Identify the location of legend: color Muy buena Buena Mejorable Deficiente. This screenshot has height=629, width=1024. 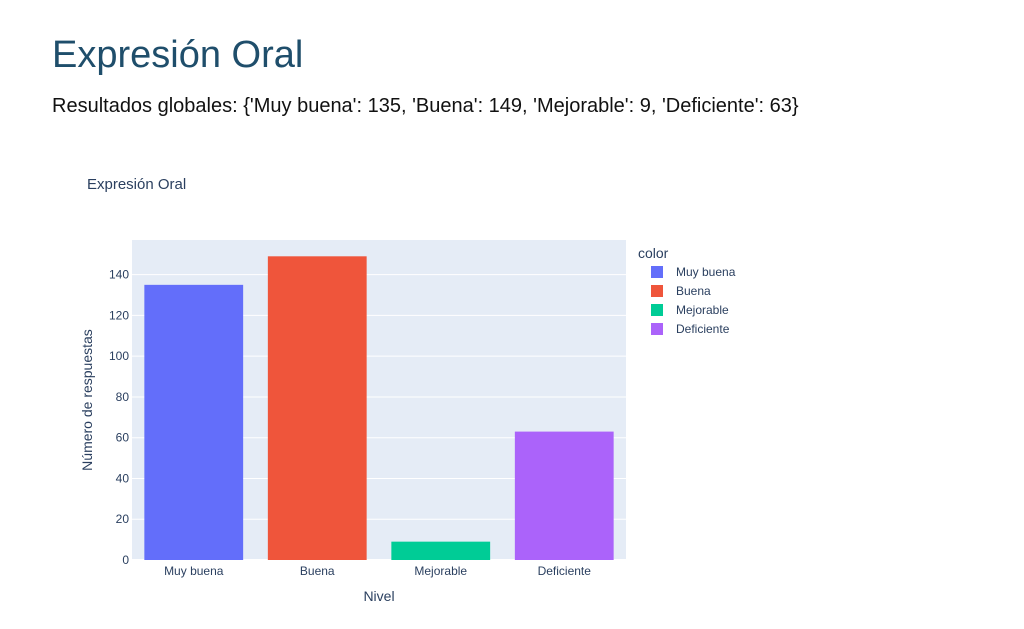
(687, 290).